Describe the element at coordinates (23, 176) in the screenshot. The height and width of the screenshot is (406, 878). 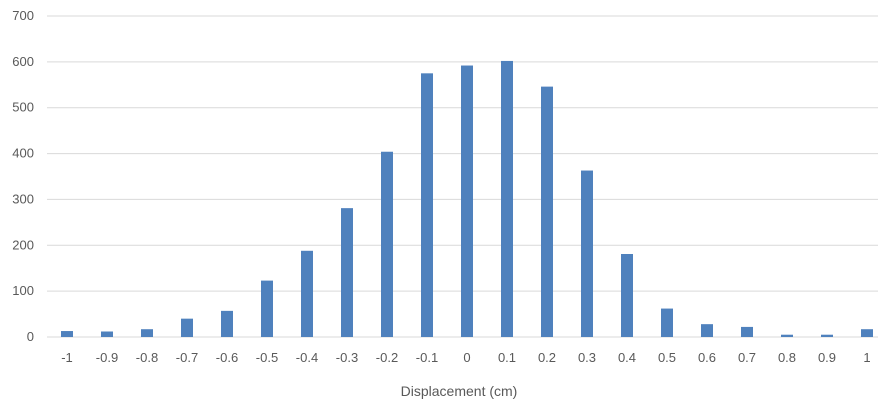
I see `y-axis-tick-labels: 0 100 200 300 400 500 600 700` at that location.